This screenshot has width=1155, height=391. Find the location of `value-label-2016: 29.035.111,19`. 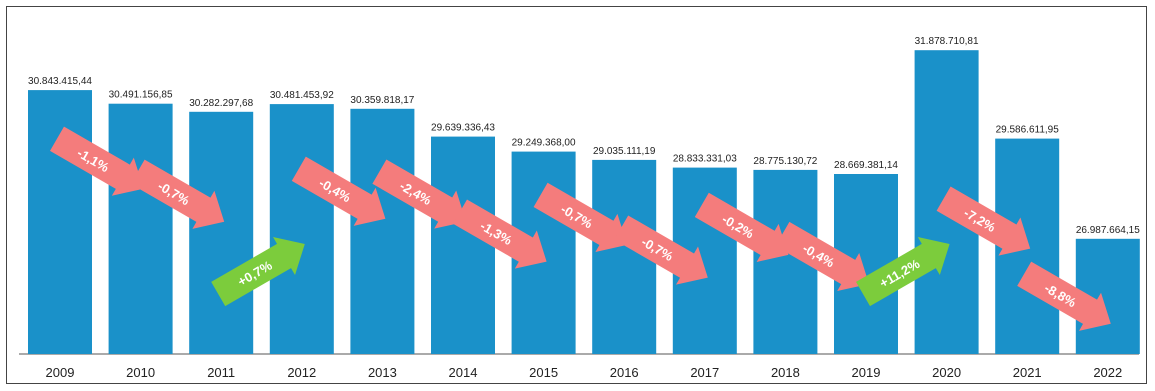

value-label-2016: 29.035.111,19 is located at coordinates (624, 151).